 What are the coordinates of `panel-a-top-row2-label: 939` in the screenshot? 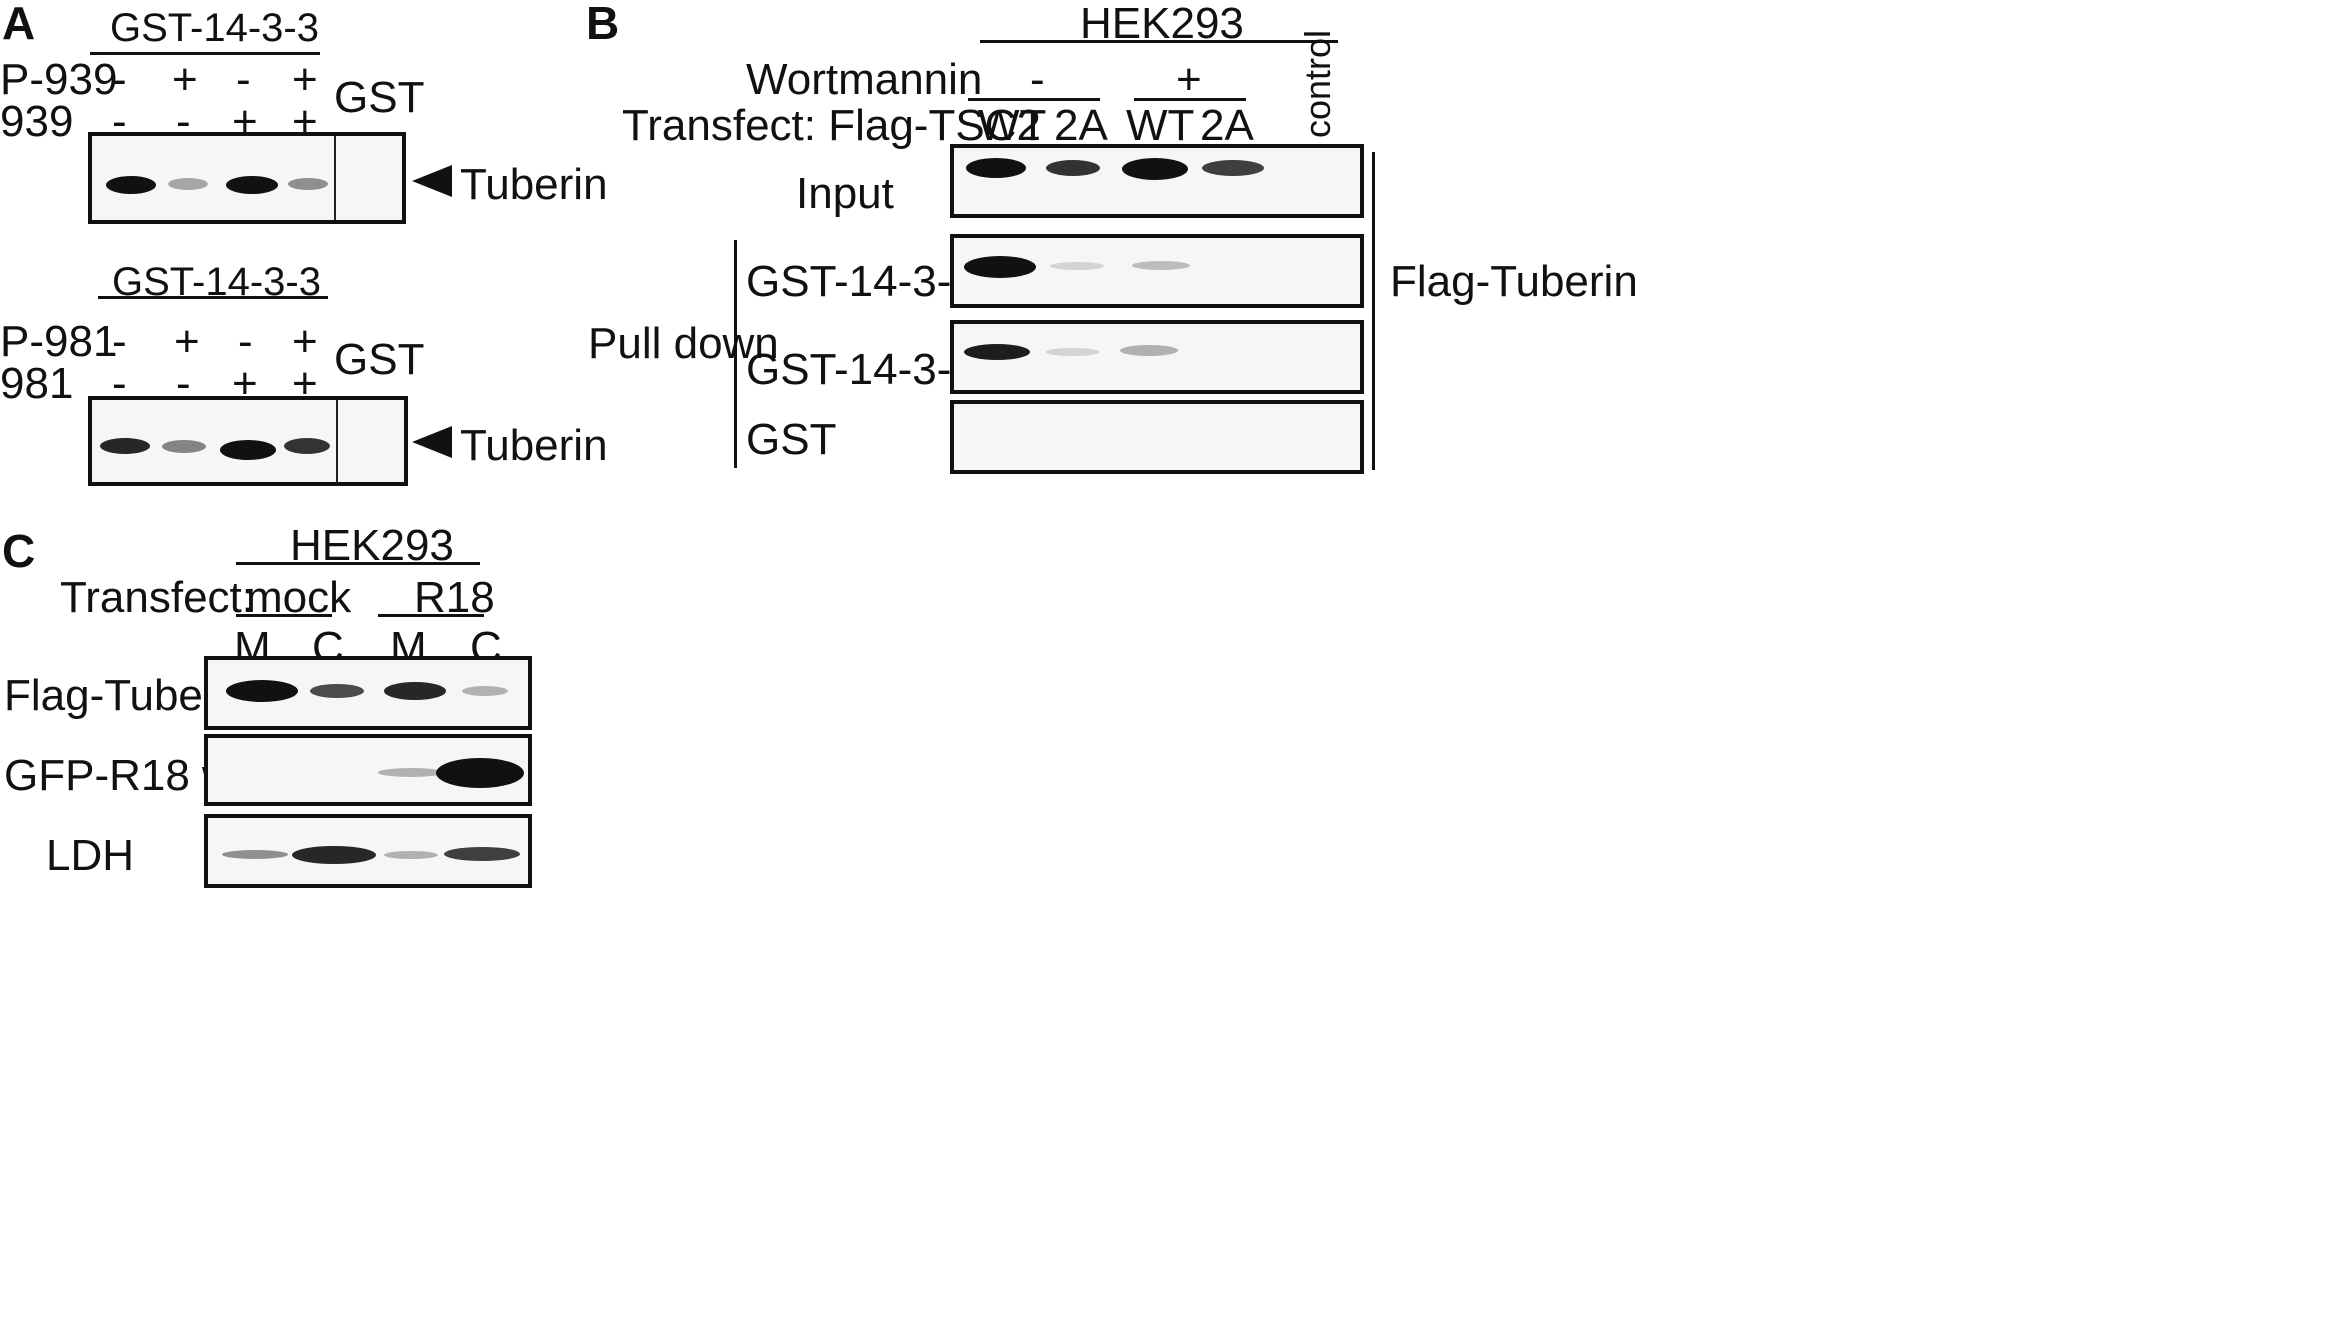 It's located at (37, 121).